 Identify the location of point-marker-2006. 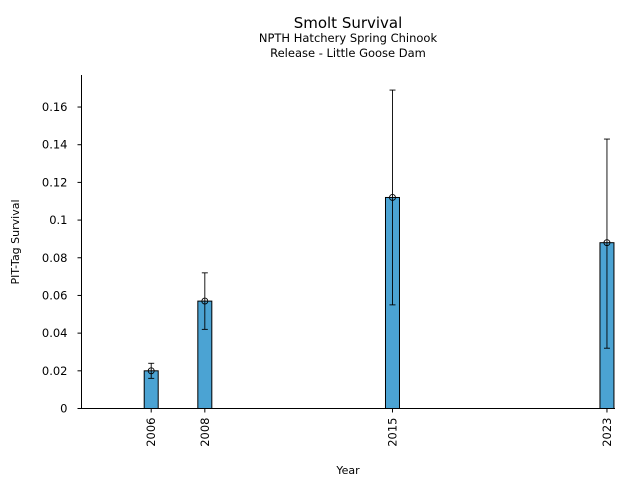
(151, 371).